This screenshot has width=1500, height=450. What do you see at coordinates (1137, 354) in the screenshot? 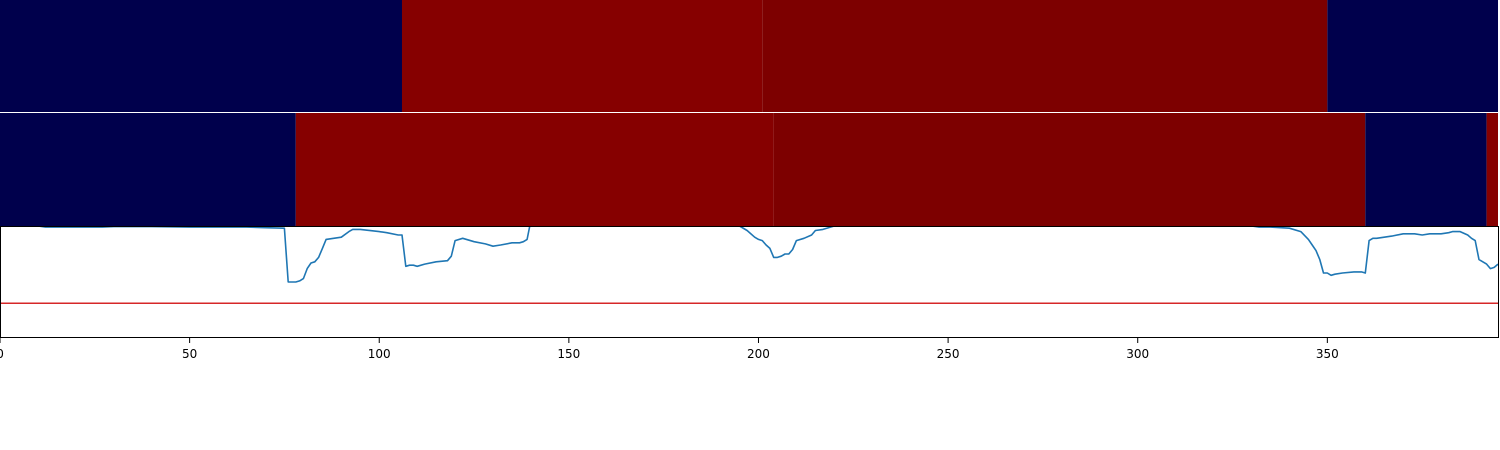
I see `x-tick-label-6: 300` at bounding box center [1137, 354].